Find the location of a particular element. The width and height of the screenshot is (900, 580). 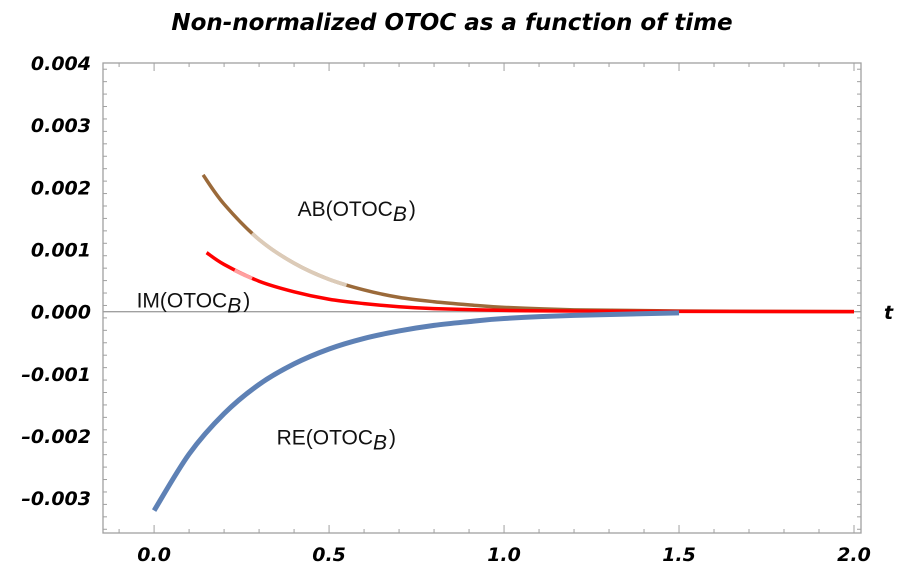

y-tick-label: 0.004 is located at coordinates (61, 64).